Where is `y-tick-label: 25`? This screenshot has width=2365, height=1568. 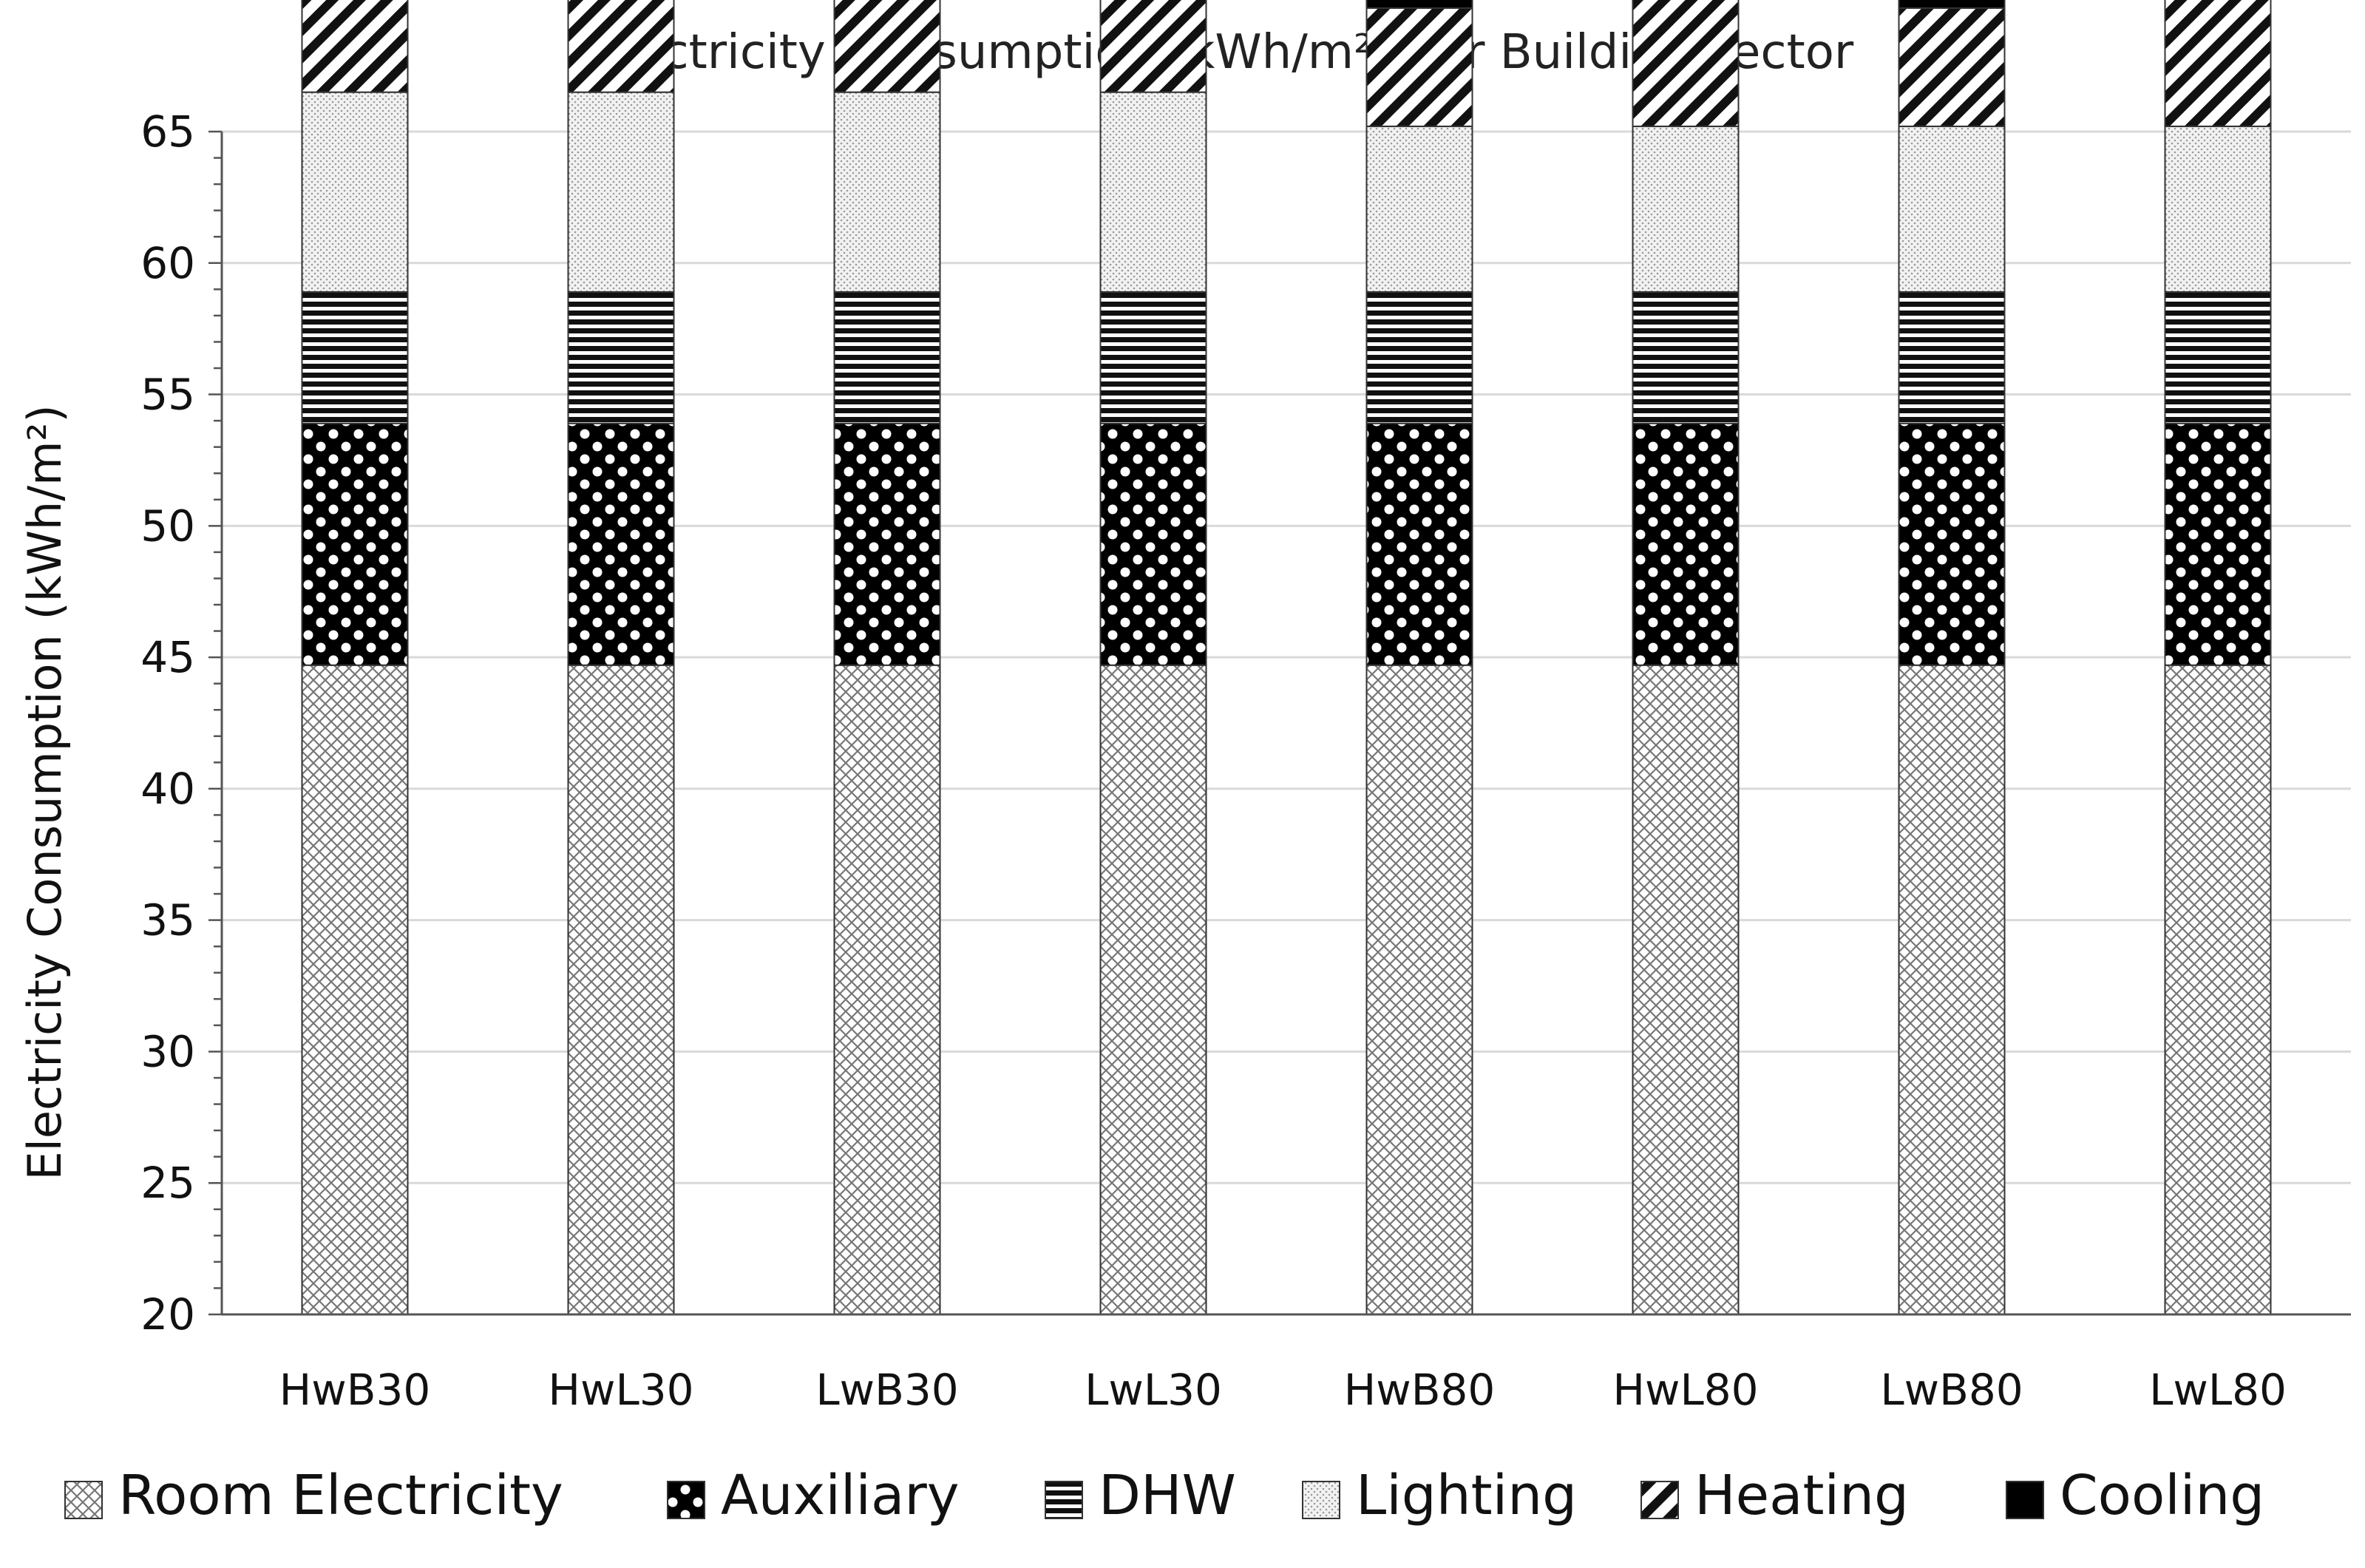
y-tick-label: 25 is located at coordinates (167, 1183).